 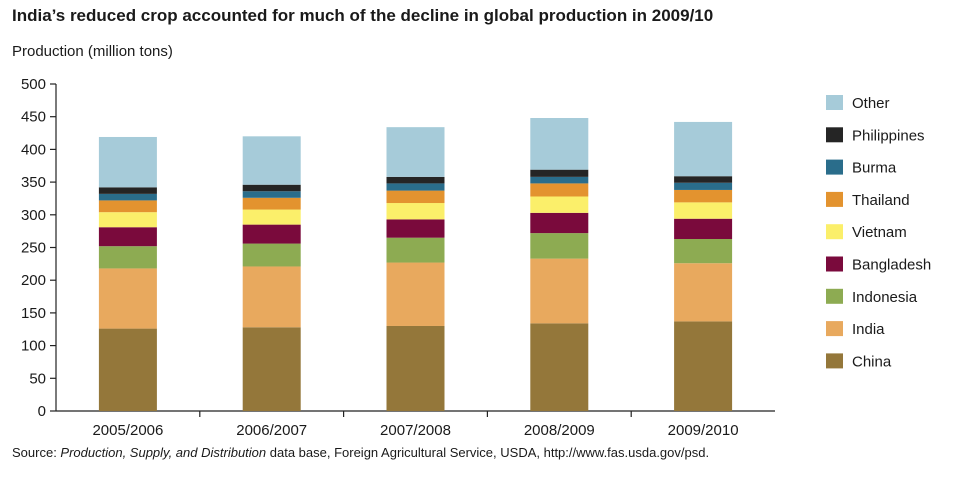 What do you see at coordinates (834, 296) in the screenshot?
I see `legend-swatch-indonesia` at bounding box center [834, 296].